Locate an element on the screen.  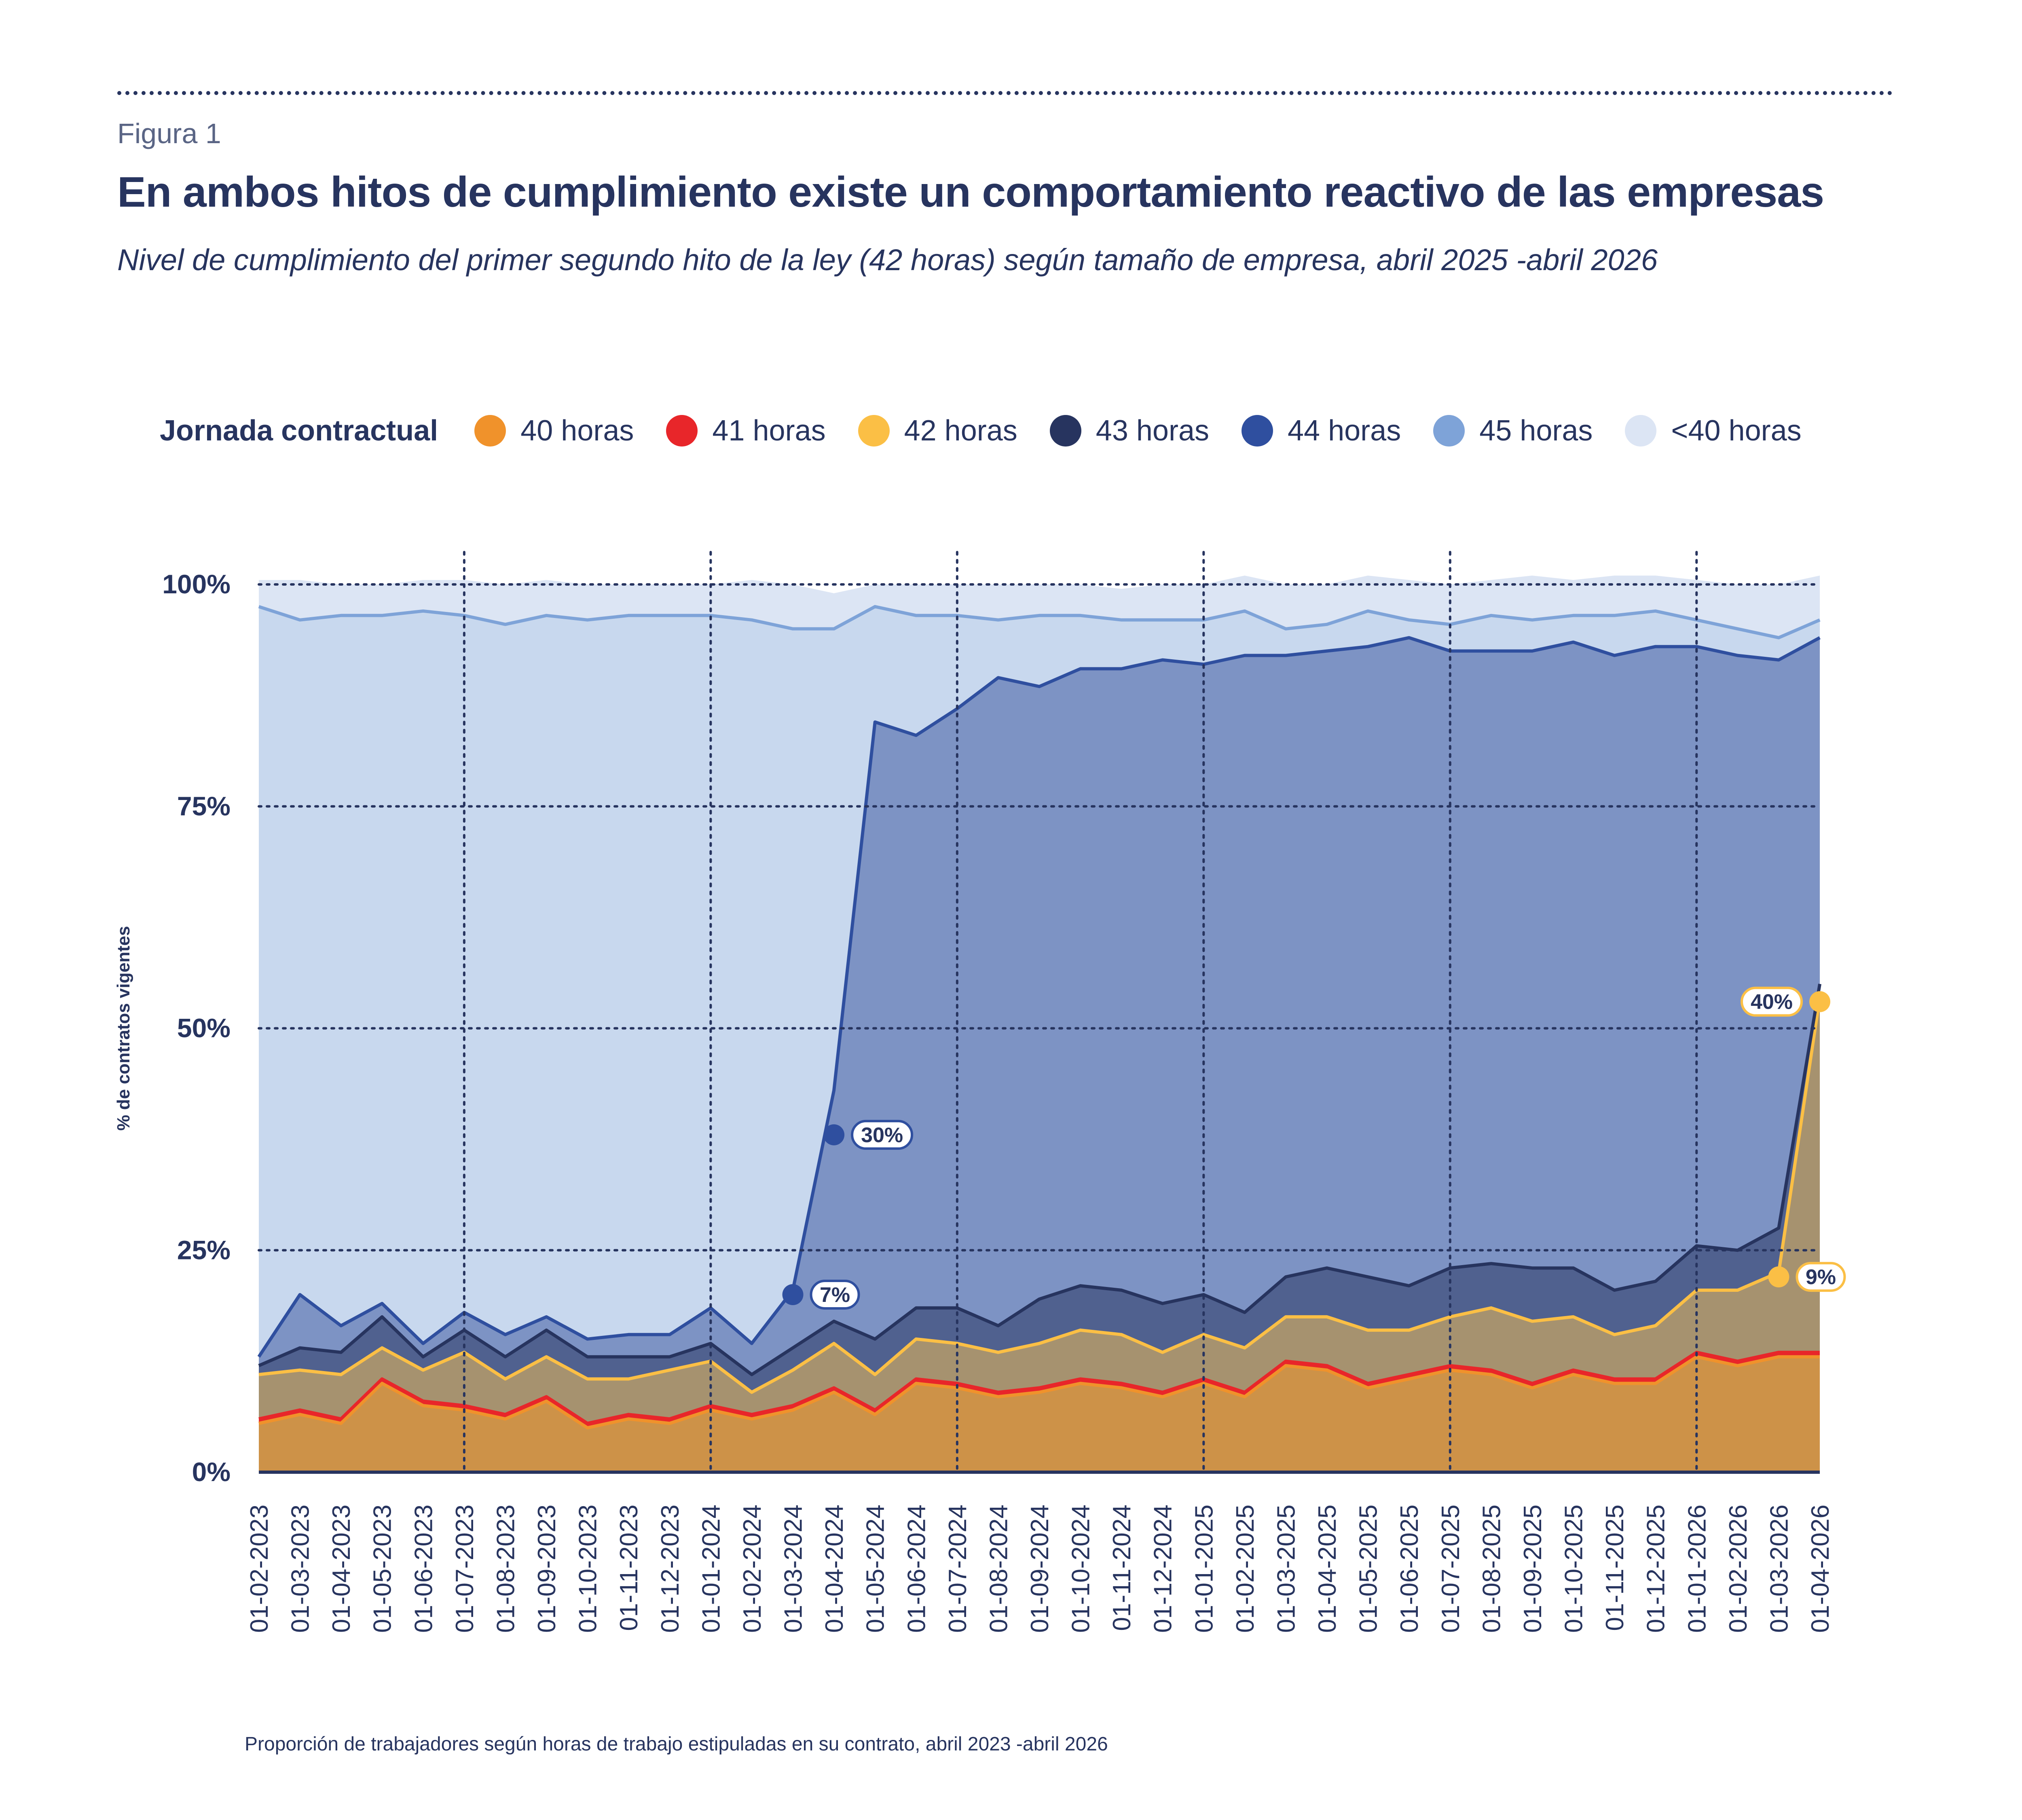
legend-item-41: 41 horas is located at coordinates (746, 430).